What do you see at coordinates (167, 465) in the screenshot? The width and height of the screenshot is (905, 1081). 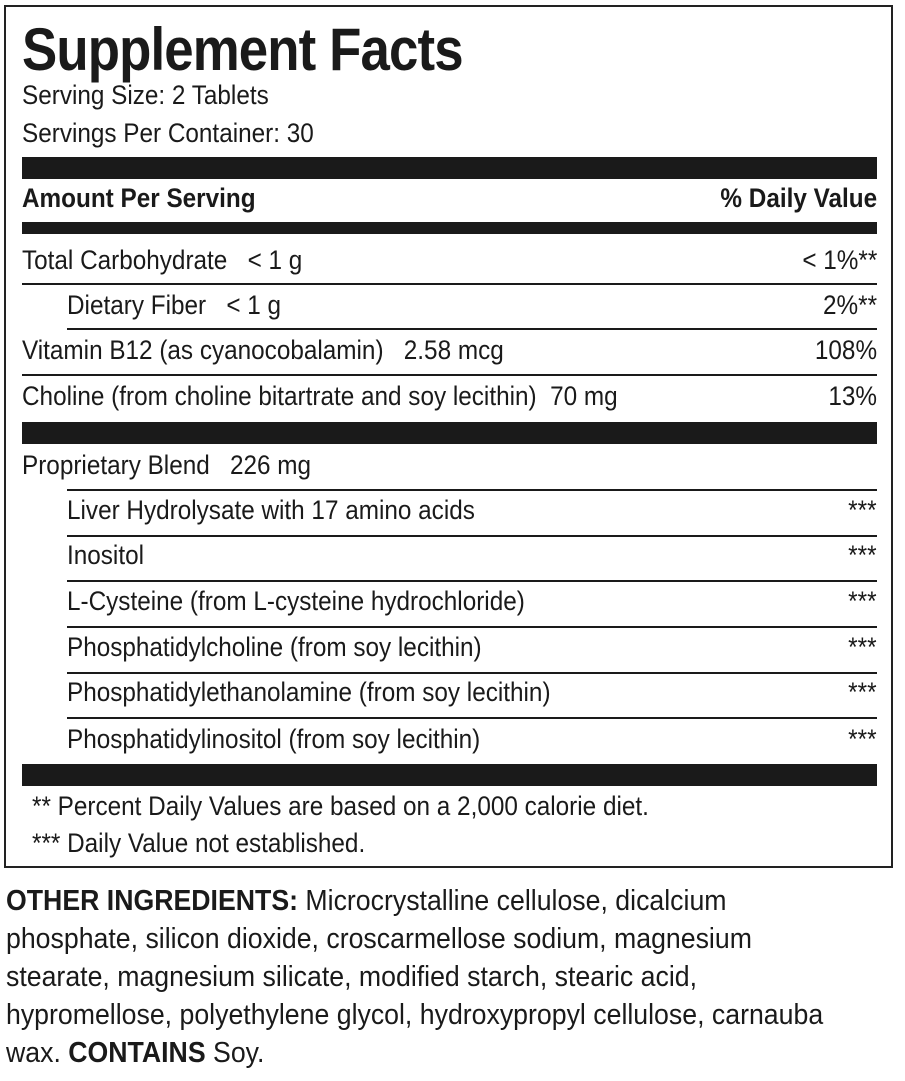 I see `blend-name: Proprietary Blend 226 mg` at bounding box center [167, 465].